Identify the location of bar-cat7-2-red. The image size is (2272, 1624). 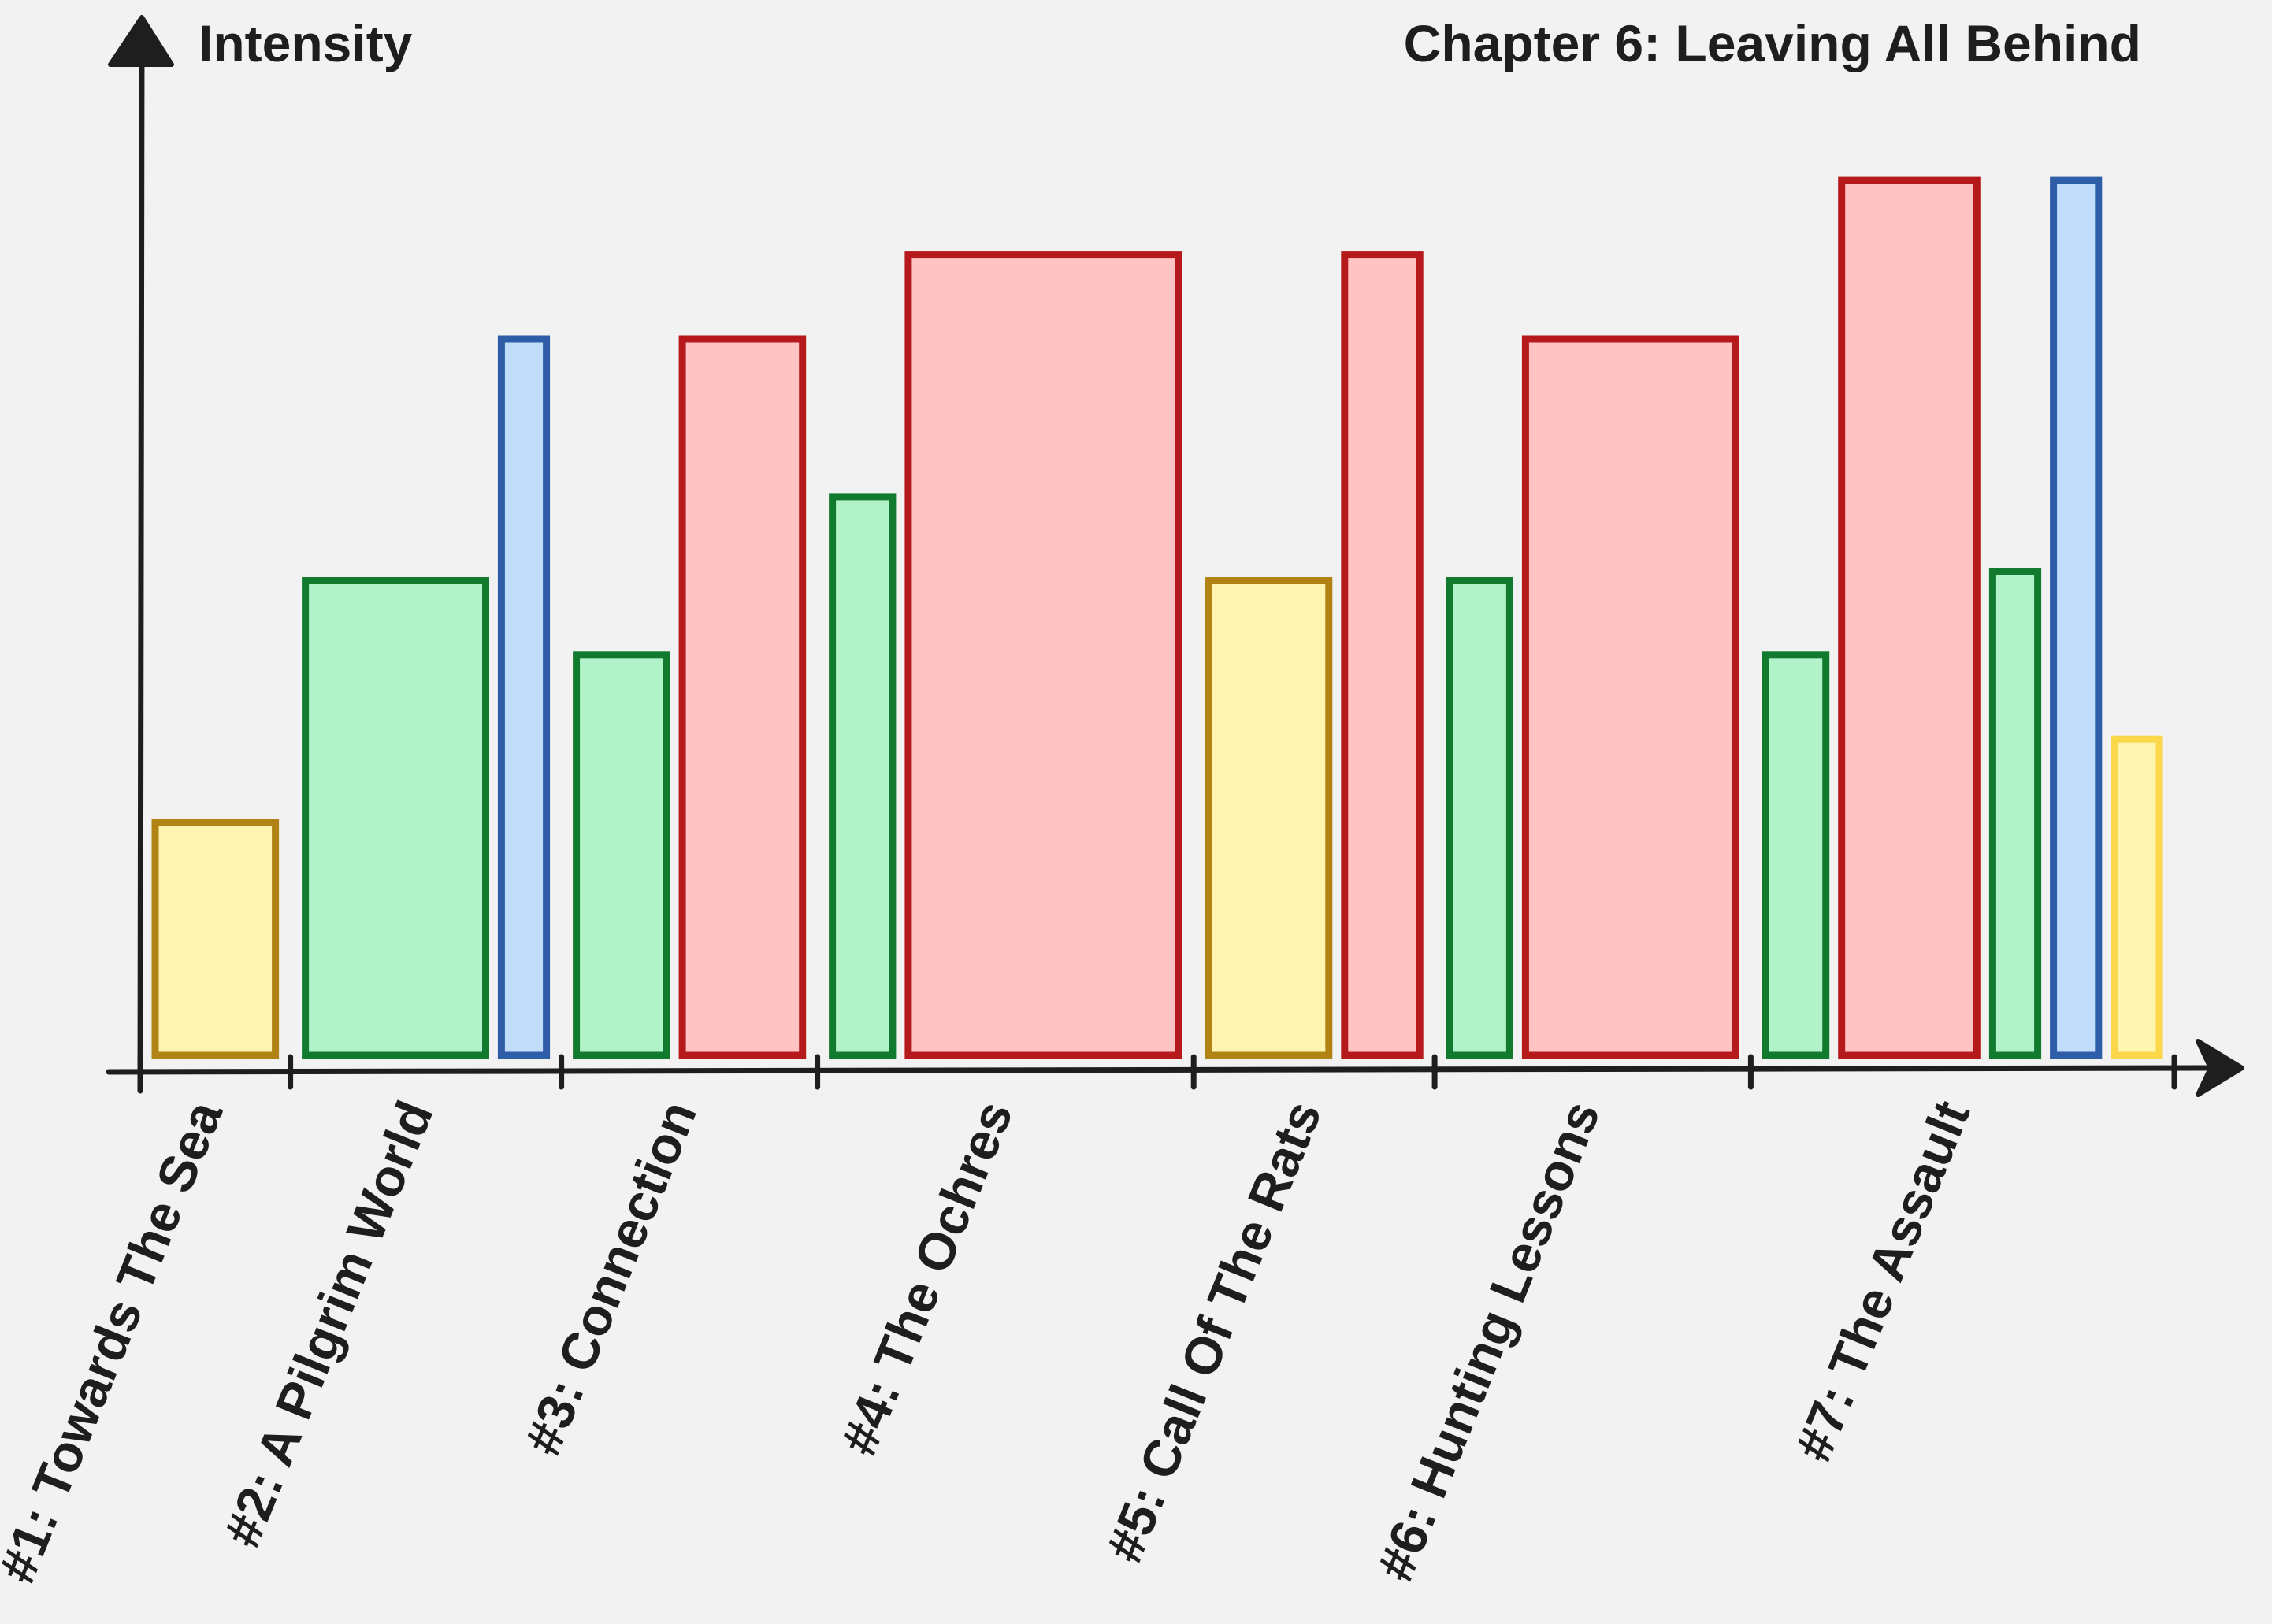
(1909, 617).